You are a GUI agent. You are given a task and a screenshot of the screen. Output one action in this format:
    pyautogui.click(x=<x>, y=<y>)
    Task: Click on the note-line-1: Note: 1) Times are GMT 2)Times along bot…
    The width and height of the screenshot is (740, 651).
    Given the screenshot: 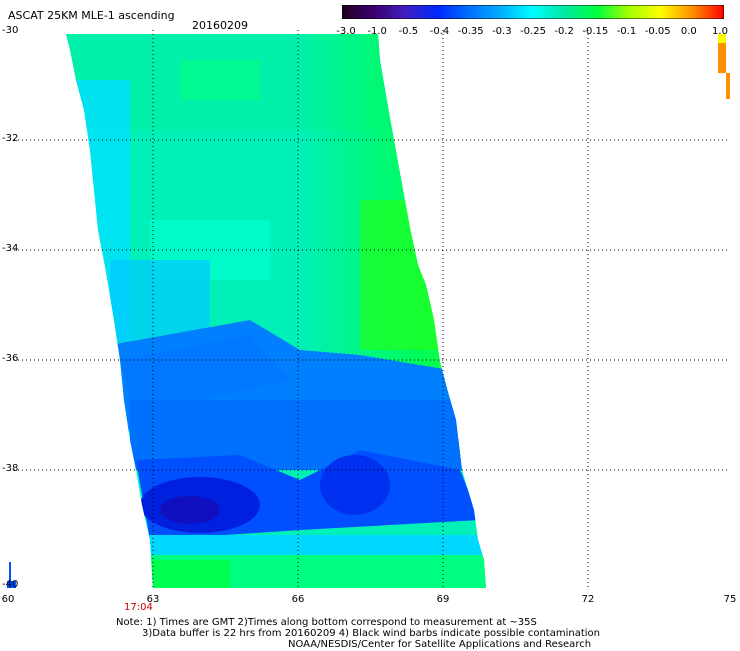 What is the action you would take?
    pyautogui.click(x=326, y=622)
    